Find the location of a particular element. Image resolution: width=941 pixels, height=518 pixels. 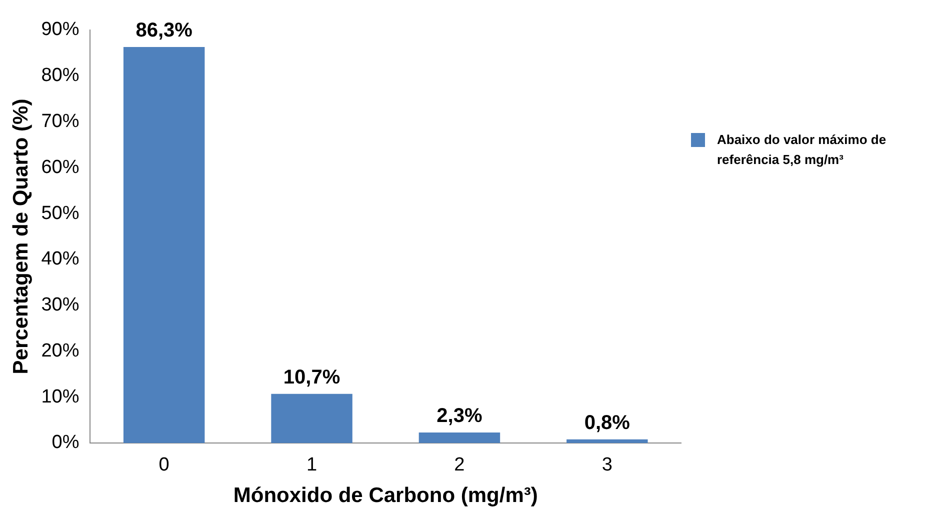

x-axis-title: Mónoxido de Carbono (mg/m³) is located at coordinates (385, 496).